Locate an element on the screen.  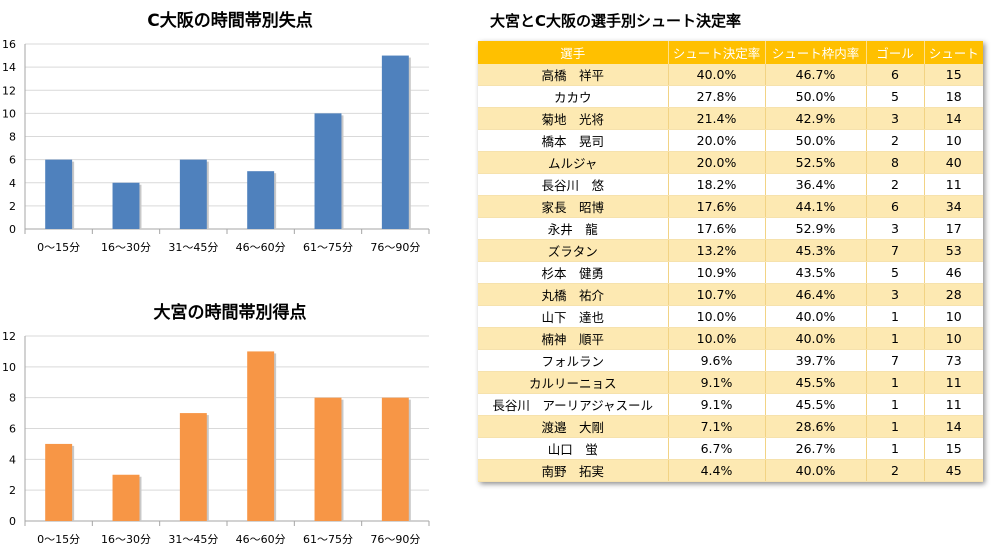
table-cell: 34 is located at coordinates (953, 206).